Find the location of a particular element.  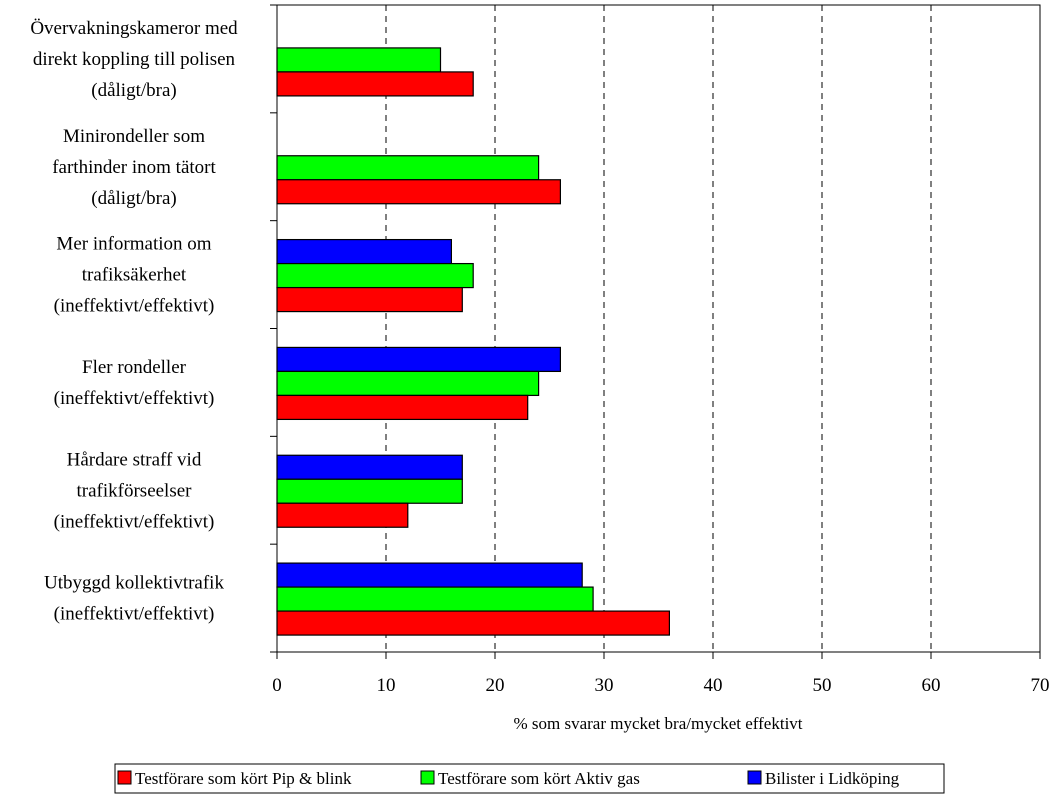

x-tick-label: 70 is located at coordinates (1040, 685).